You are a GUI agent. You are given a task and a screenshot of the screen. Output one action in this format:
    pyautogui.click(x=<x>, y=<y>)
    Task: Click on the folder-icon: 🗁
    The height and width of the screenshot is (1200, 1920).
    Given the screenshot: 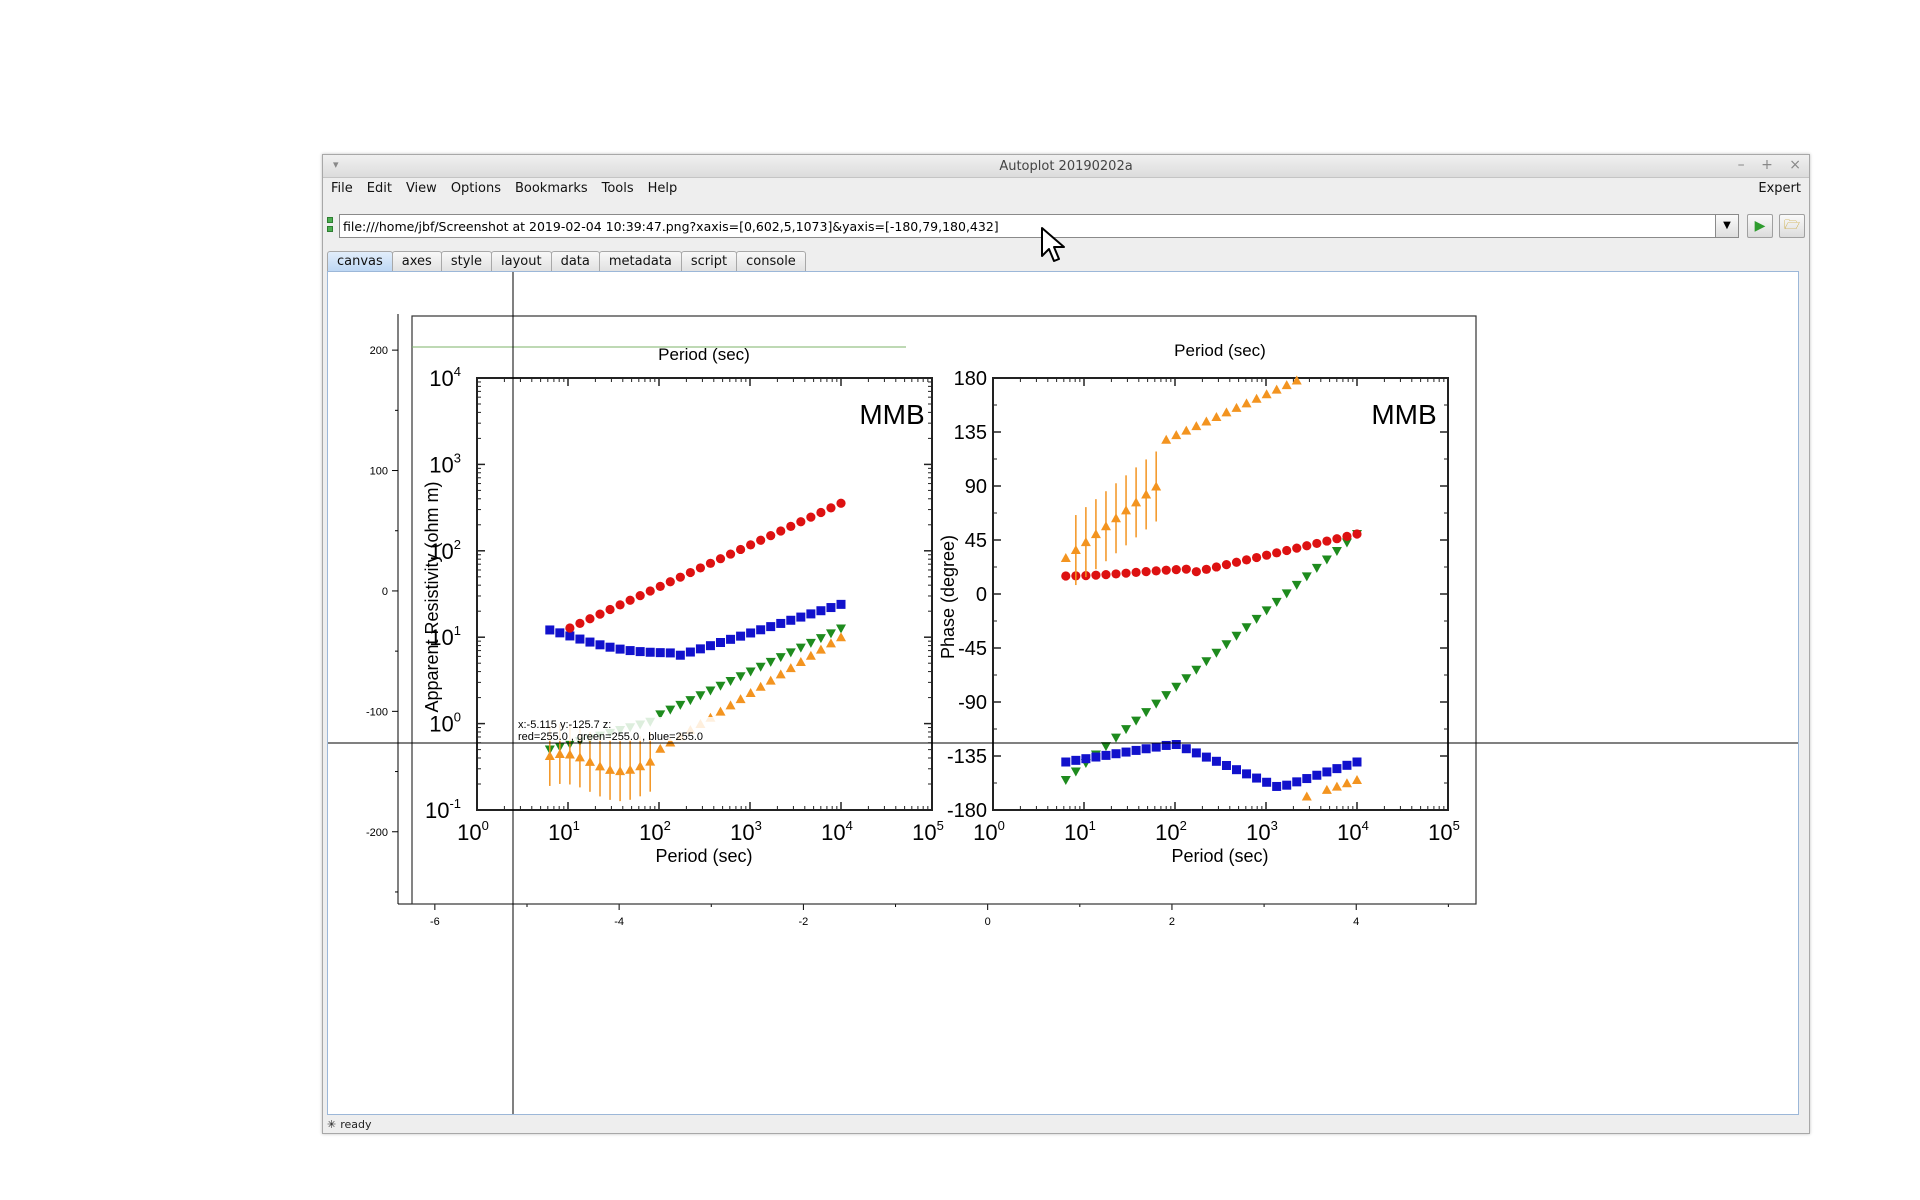 What is the action you would take?
    pyautogui.click(x=1792, y=225)
    